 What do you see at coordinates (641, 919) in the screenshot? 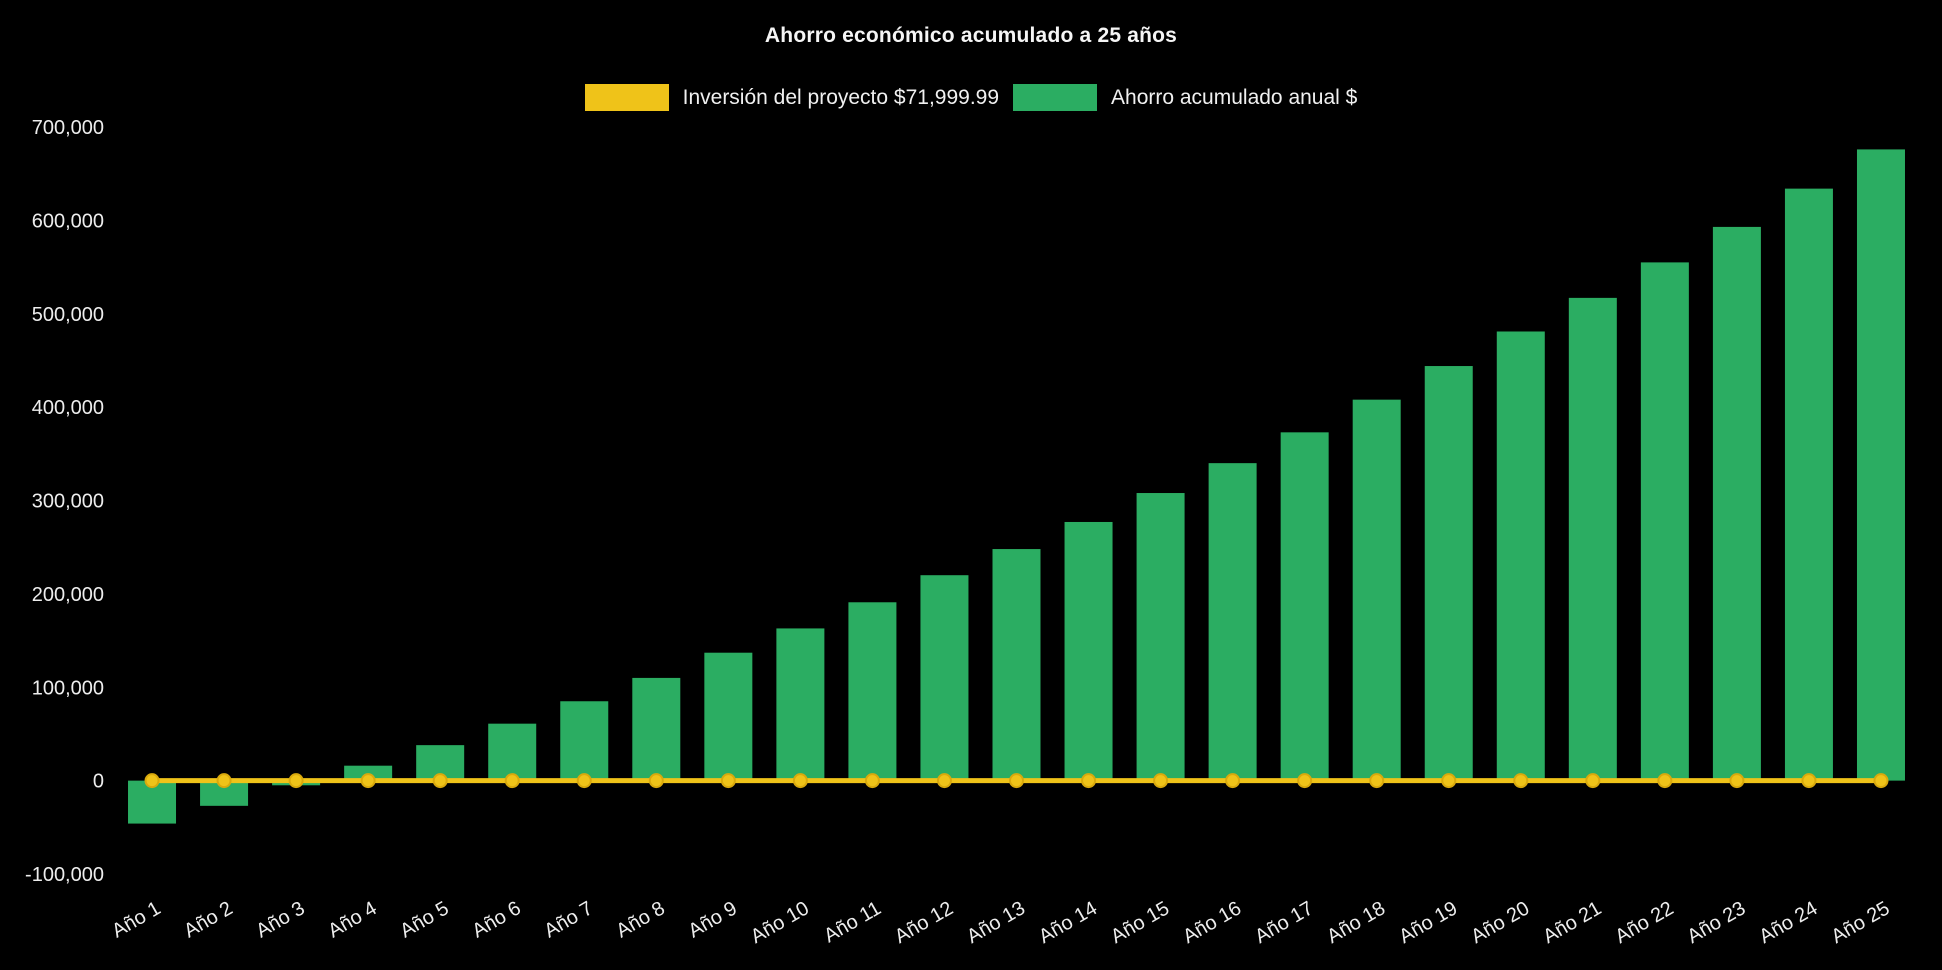
I see `x-tick-label: Año 8` at bounding box center [641, 919].